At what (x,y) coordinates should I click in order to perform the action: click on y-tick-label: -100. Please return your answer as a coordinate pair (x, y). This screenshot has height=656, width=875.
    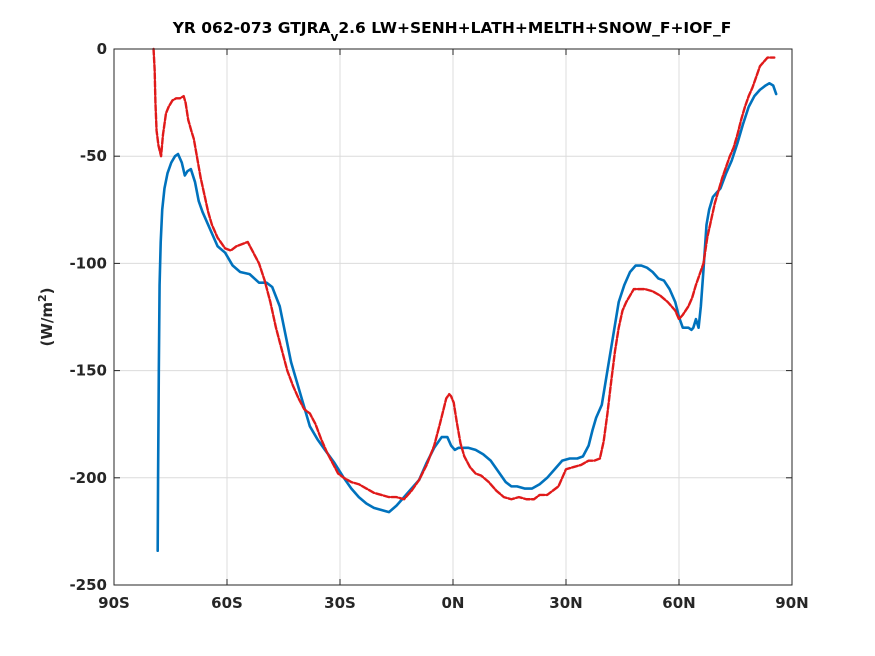
    Looking at the image, I should click on (88, 263).